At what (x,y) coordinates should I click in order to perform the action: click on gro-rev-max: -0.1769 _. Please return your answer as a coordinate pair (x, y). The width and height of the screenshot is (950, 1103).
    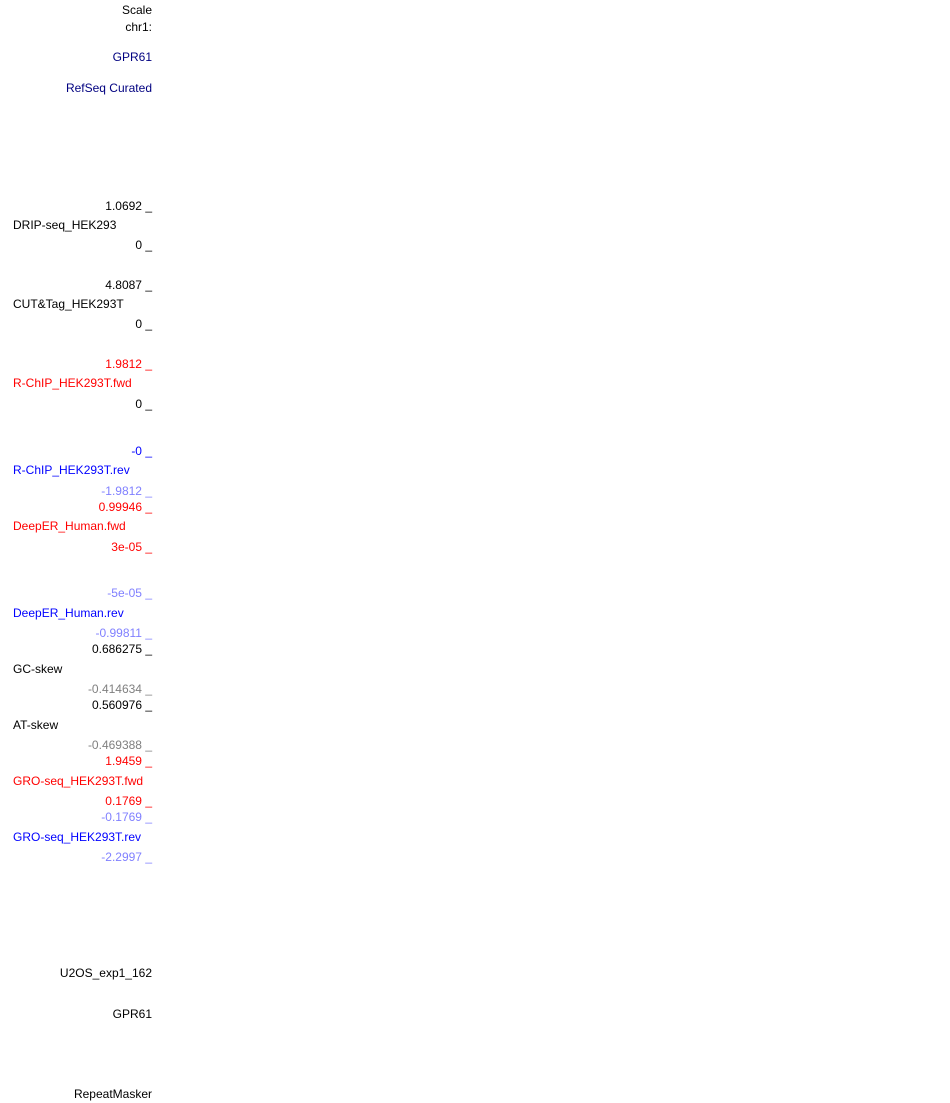
    Looking at the image, I should click on (126, 817).